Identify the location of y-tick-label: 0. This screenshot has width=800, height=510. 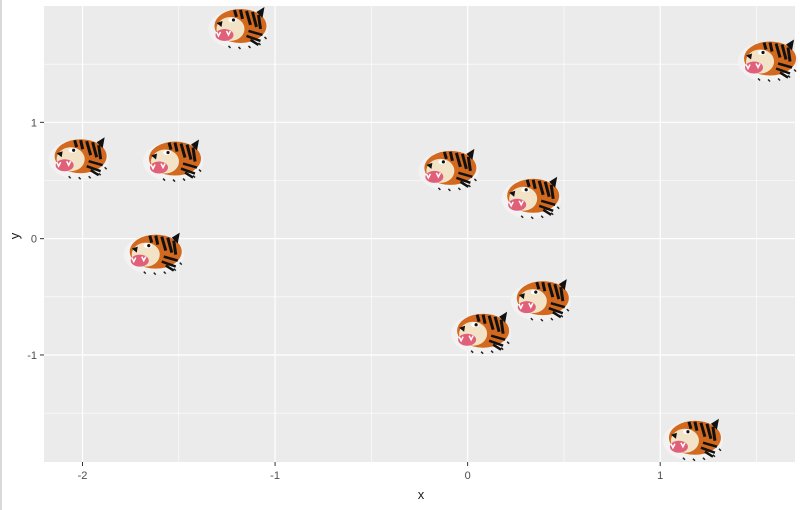
(34, 240).